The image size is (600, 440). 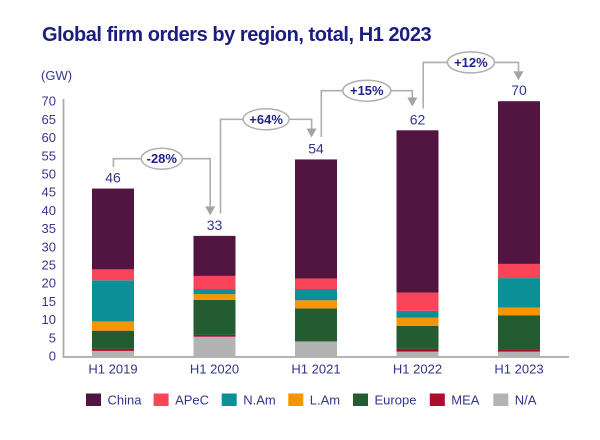 What do you see at coordinates (417, 369) in the screenshot?
I see `svg-text: H1 2022` at bounding box center [417, 369].